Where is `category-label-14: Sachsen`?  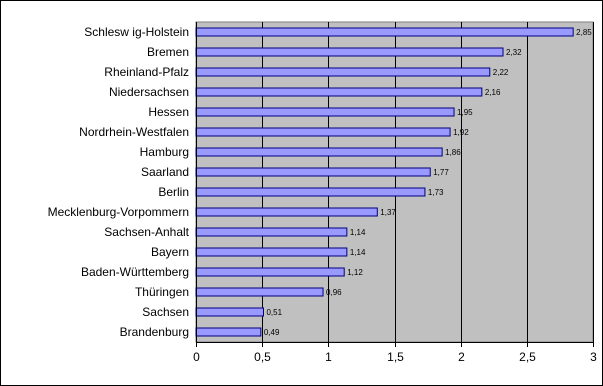
category-label-14: Sachsen is located at coordinates (165, 312).